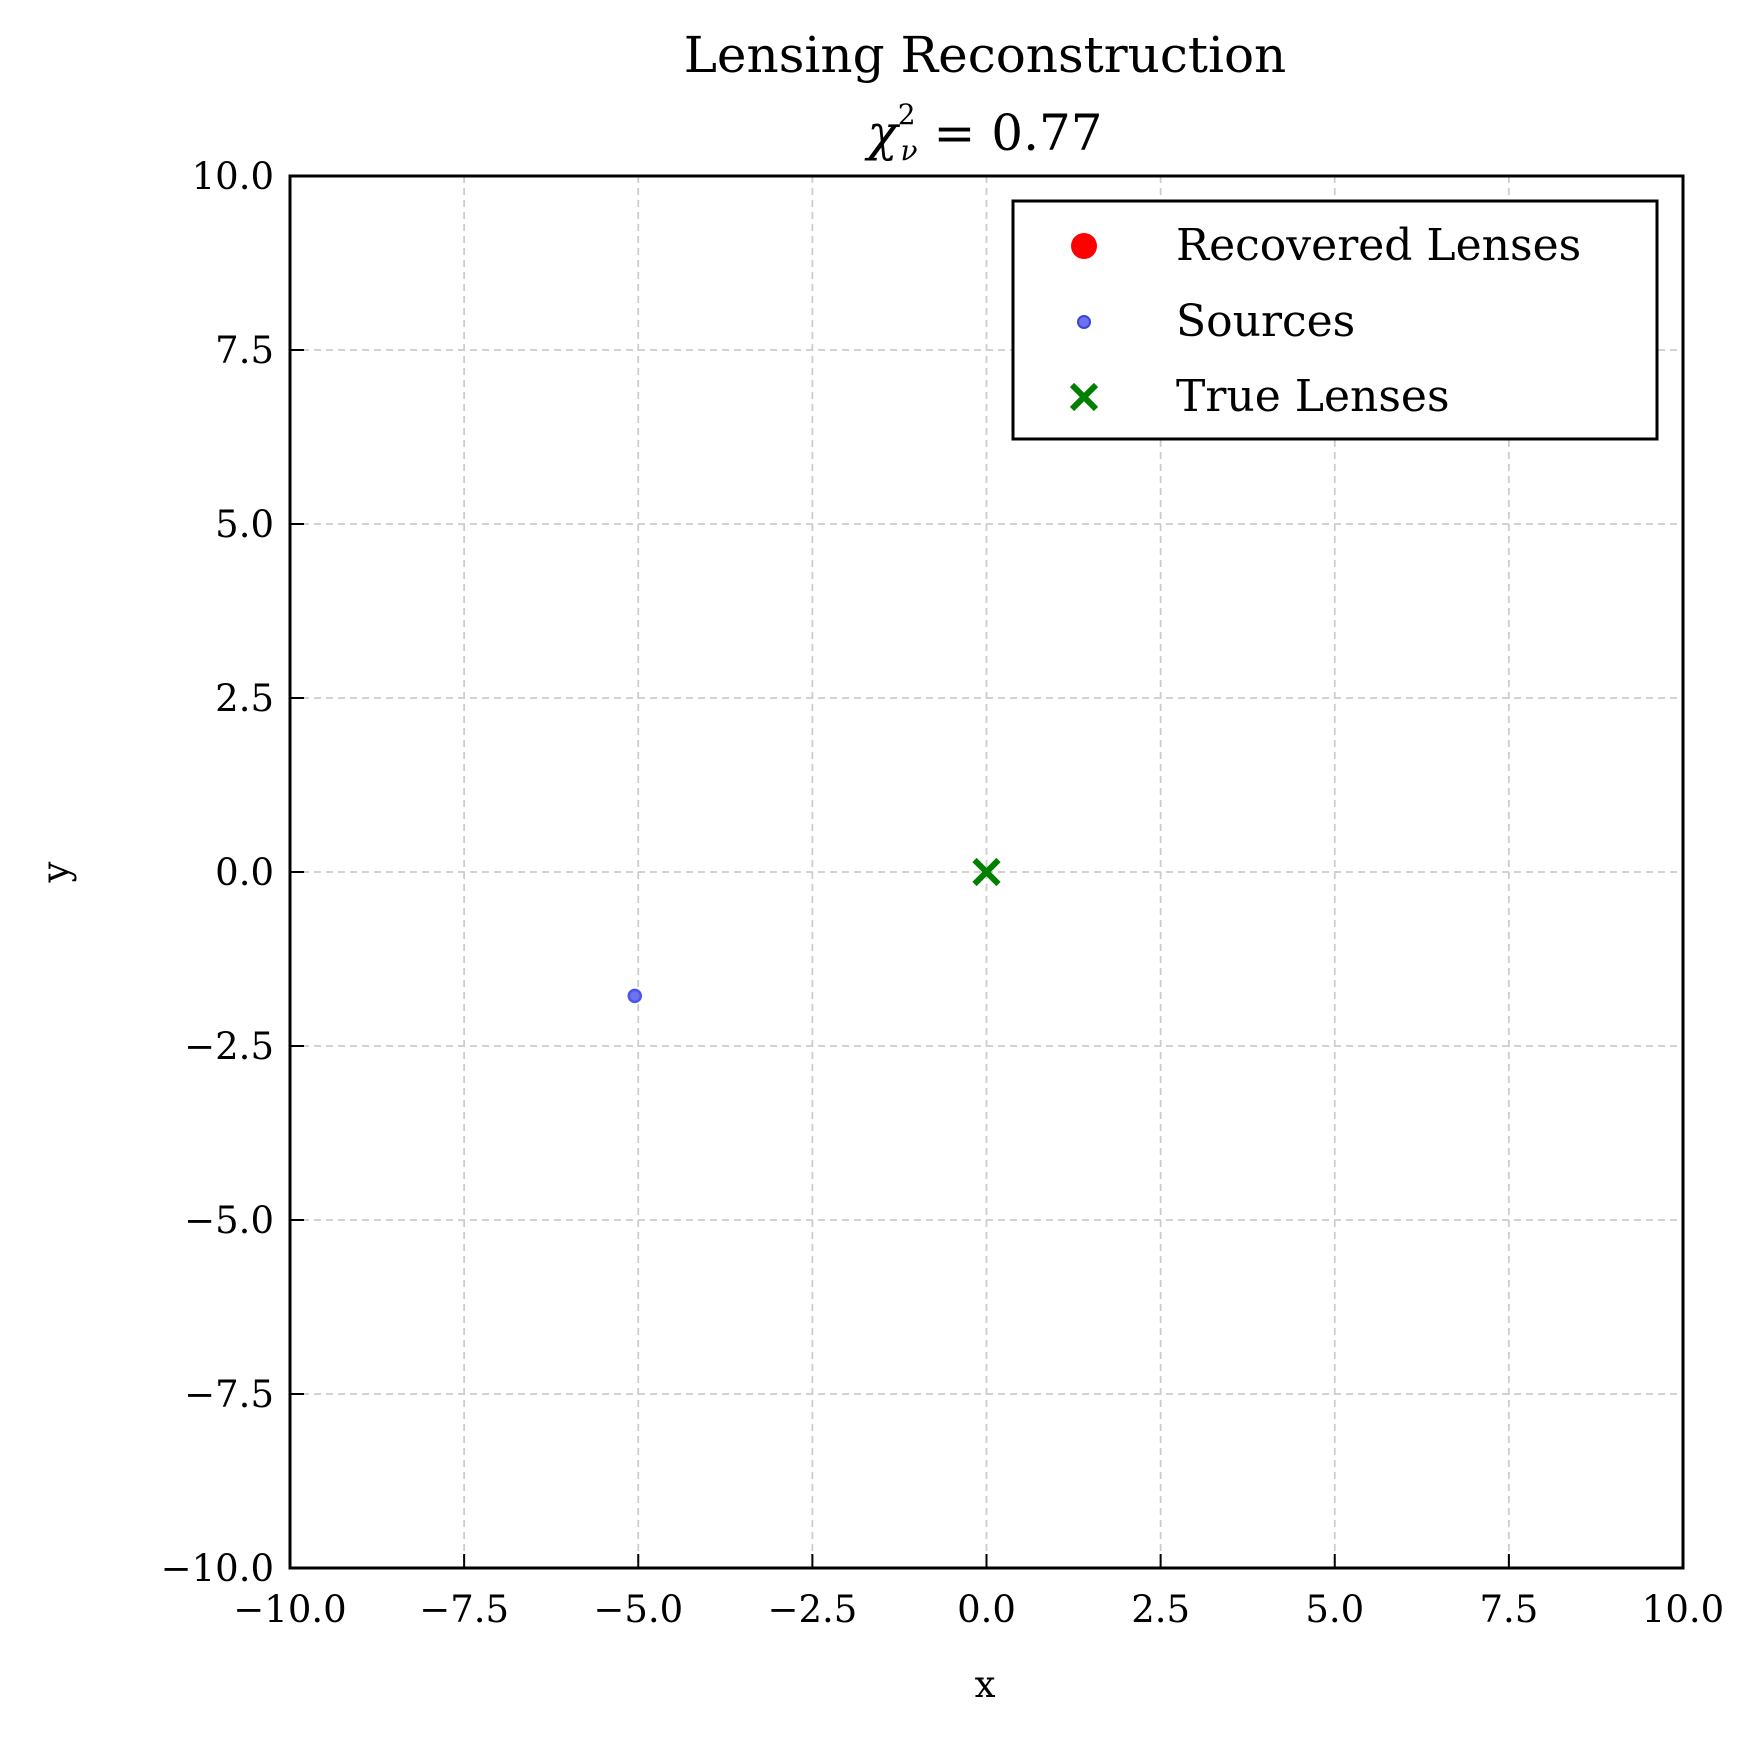 This screenshot has height=1746, width=1760. Describe the element at coordinates (289, 1609) in the screenshot. I see `x-tick-label: −10.0` at that location.